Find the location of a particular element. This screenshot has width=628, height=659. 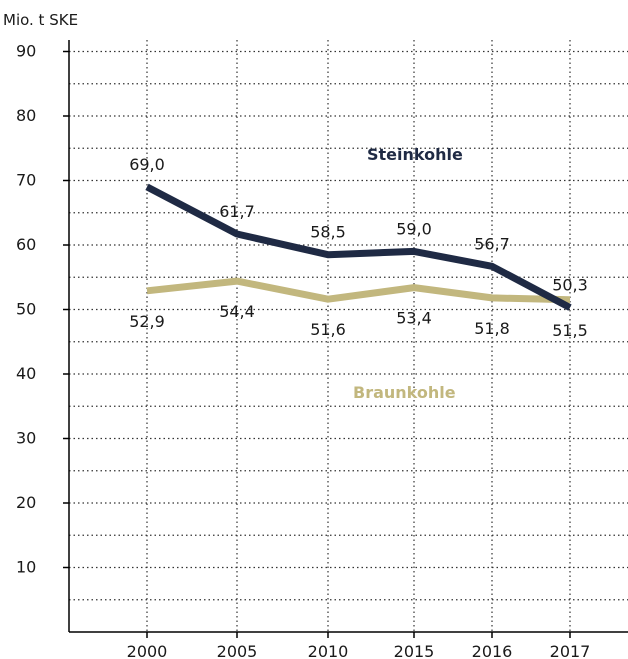

y-axis-title: Mio. t SKE is located at coordinates (40, 20).